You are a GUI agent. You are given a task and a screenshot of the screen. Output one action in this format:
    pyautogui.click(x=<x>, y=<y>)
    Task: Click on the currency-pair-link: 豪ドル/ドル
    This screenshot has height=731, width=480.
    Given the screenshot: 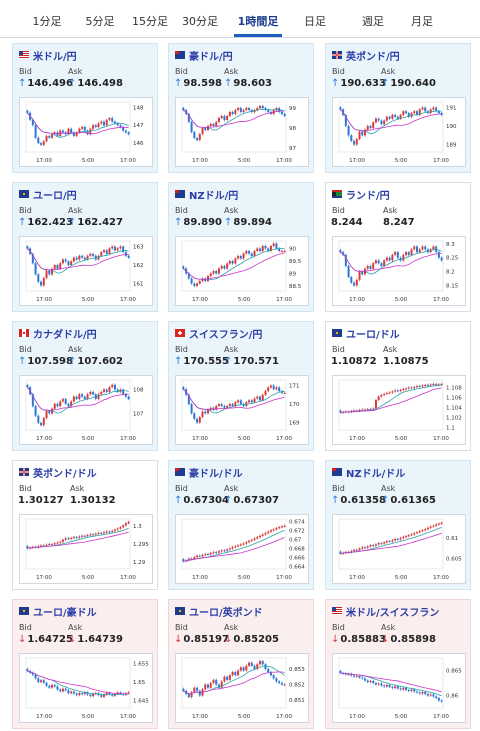 What is the action you would take?
    pyautogui.click(x=209, y=473)
    